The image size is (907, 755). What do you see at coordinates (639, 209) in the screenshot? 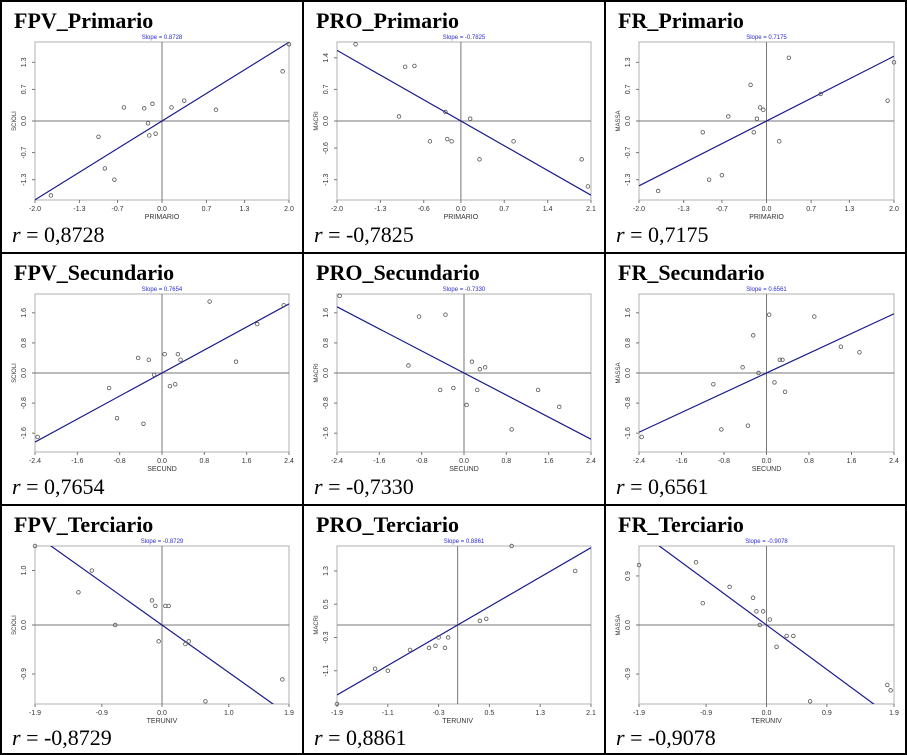
I see `x-tick-label: -2.0` at bounding box center [639, 209].